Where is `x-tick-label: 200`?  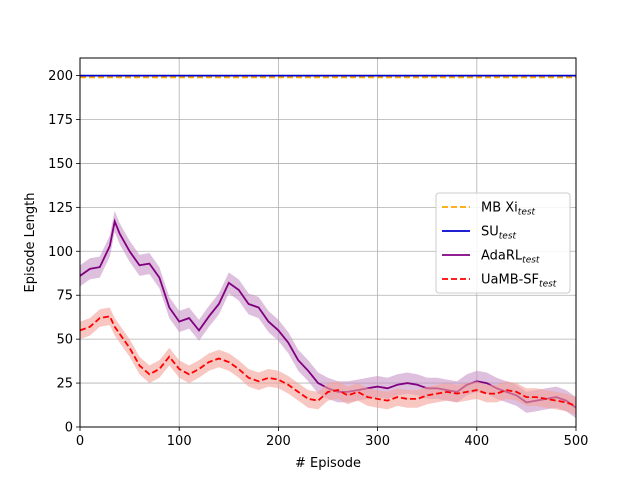 x-tick-label: 200 is located at coordinates (278, 441).